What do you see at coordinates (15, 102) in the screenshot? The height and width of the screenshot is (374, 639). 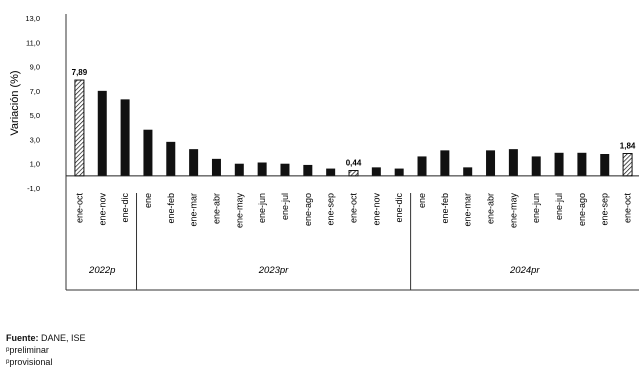 I see `y-axis-label: Variación (%)` at bounding box center [15, 102].